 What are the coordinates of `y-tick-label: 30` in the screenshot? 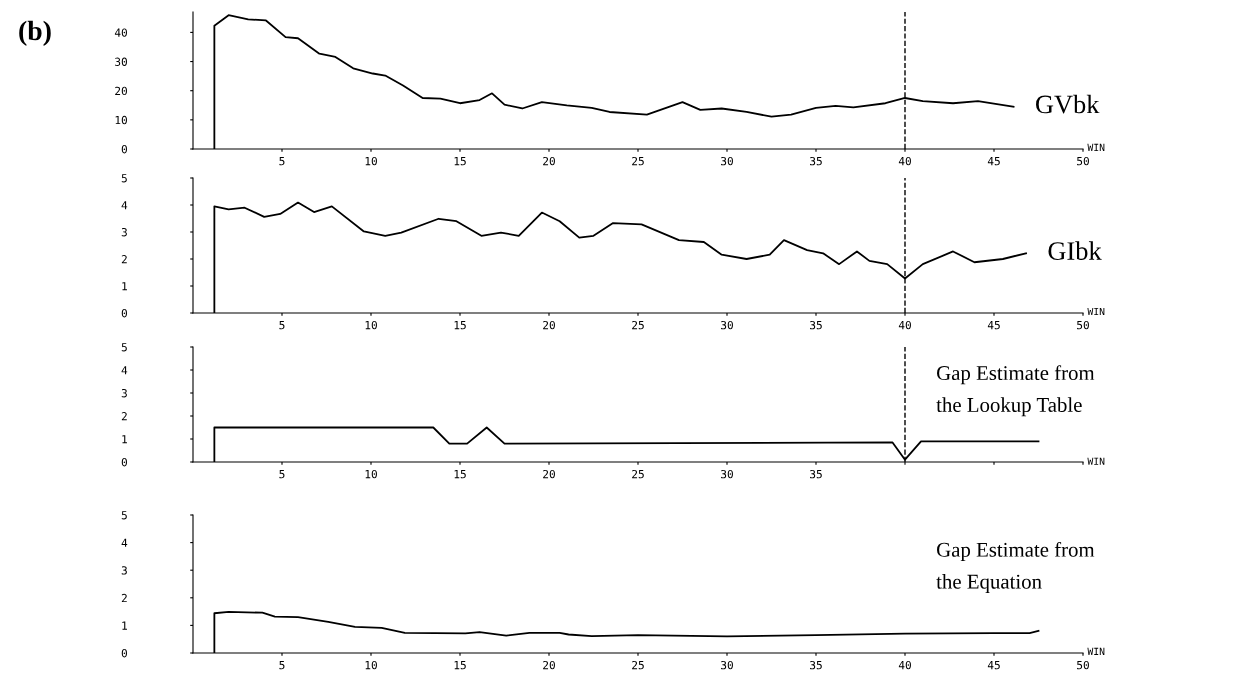 It's located at (121, 61).